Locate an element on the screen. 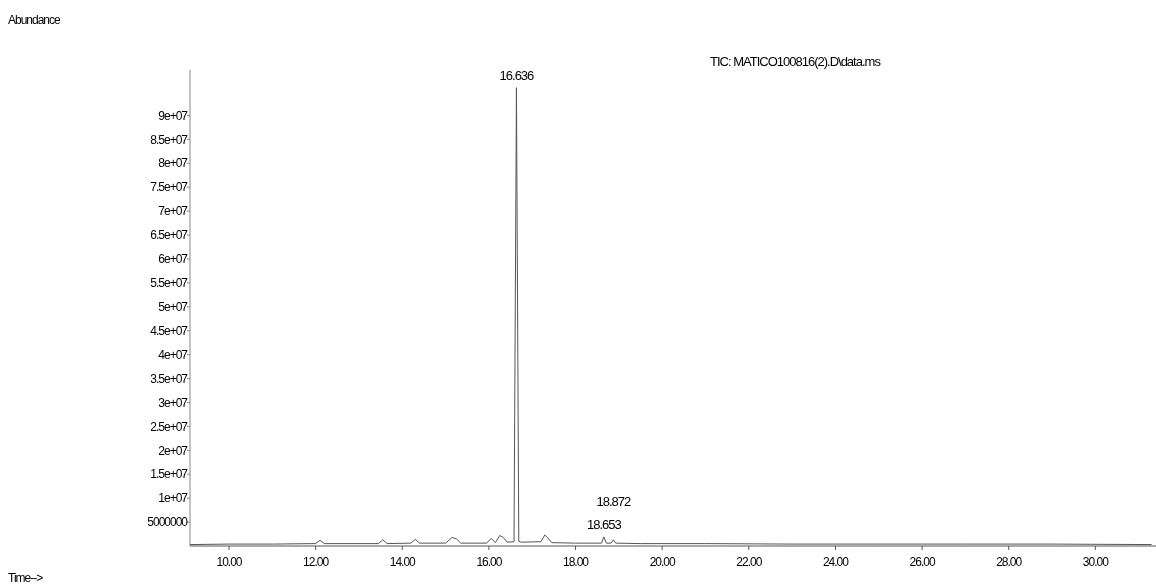 The image size is (1156, 588). y-tick-label: 2.5e+07 is located at coordinates (169, 426).